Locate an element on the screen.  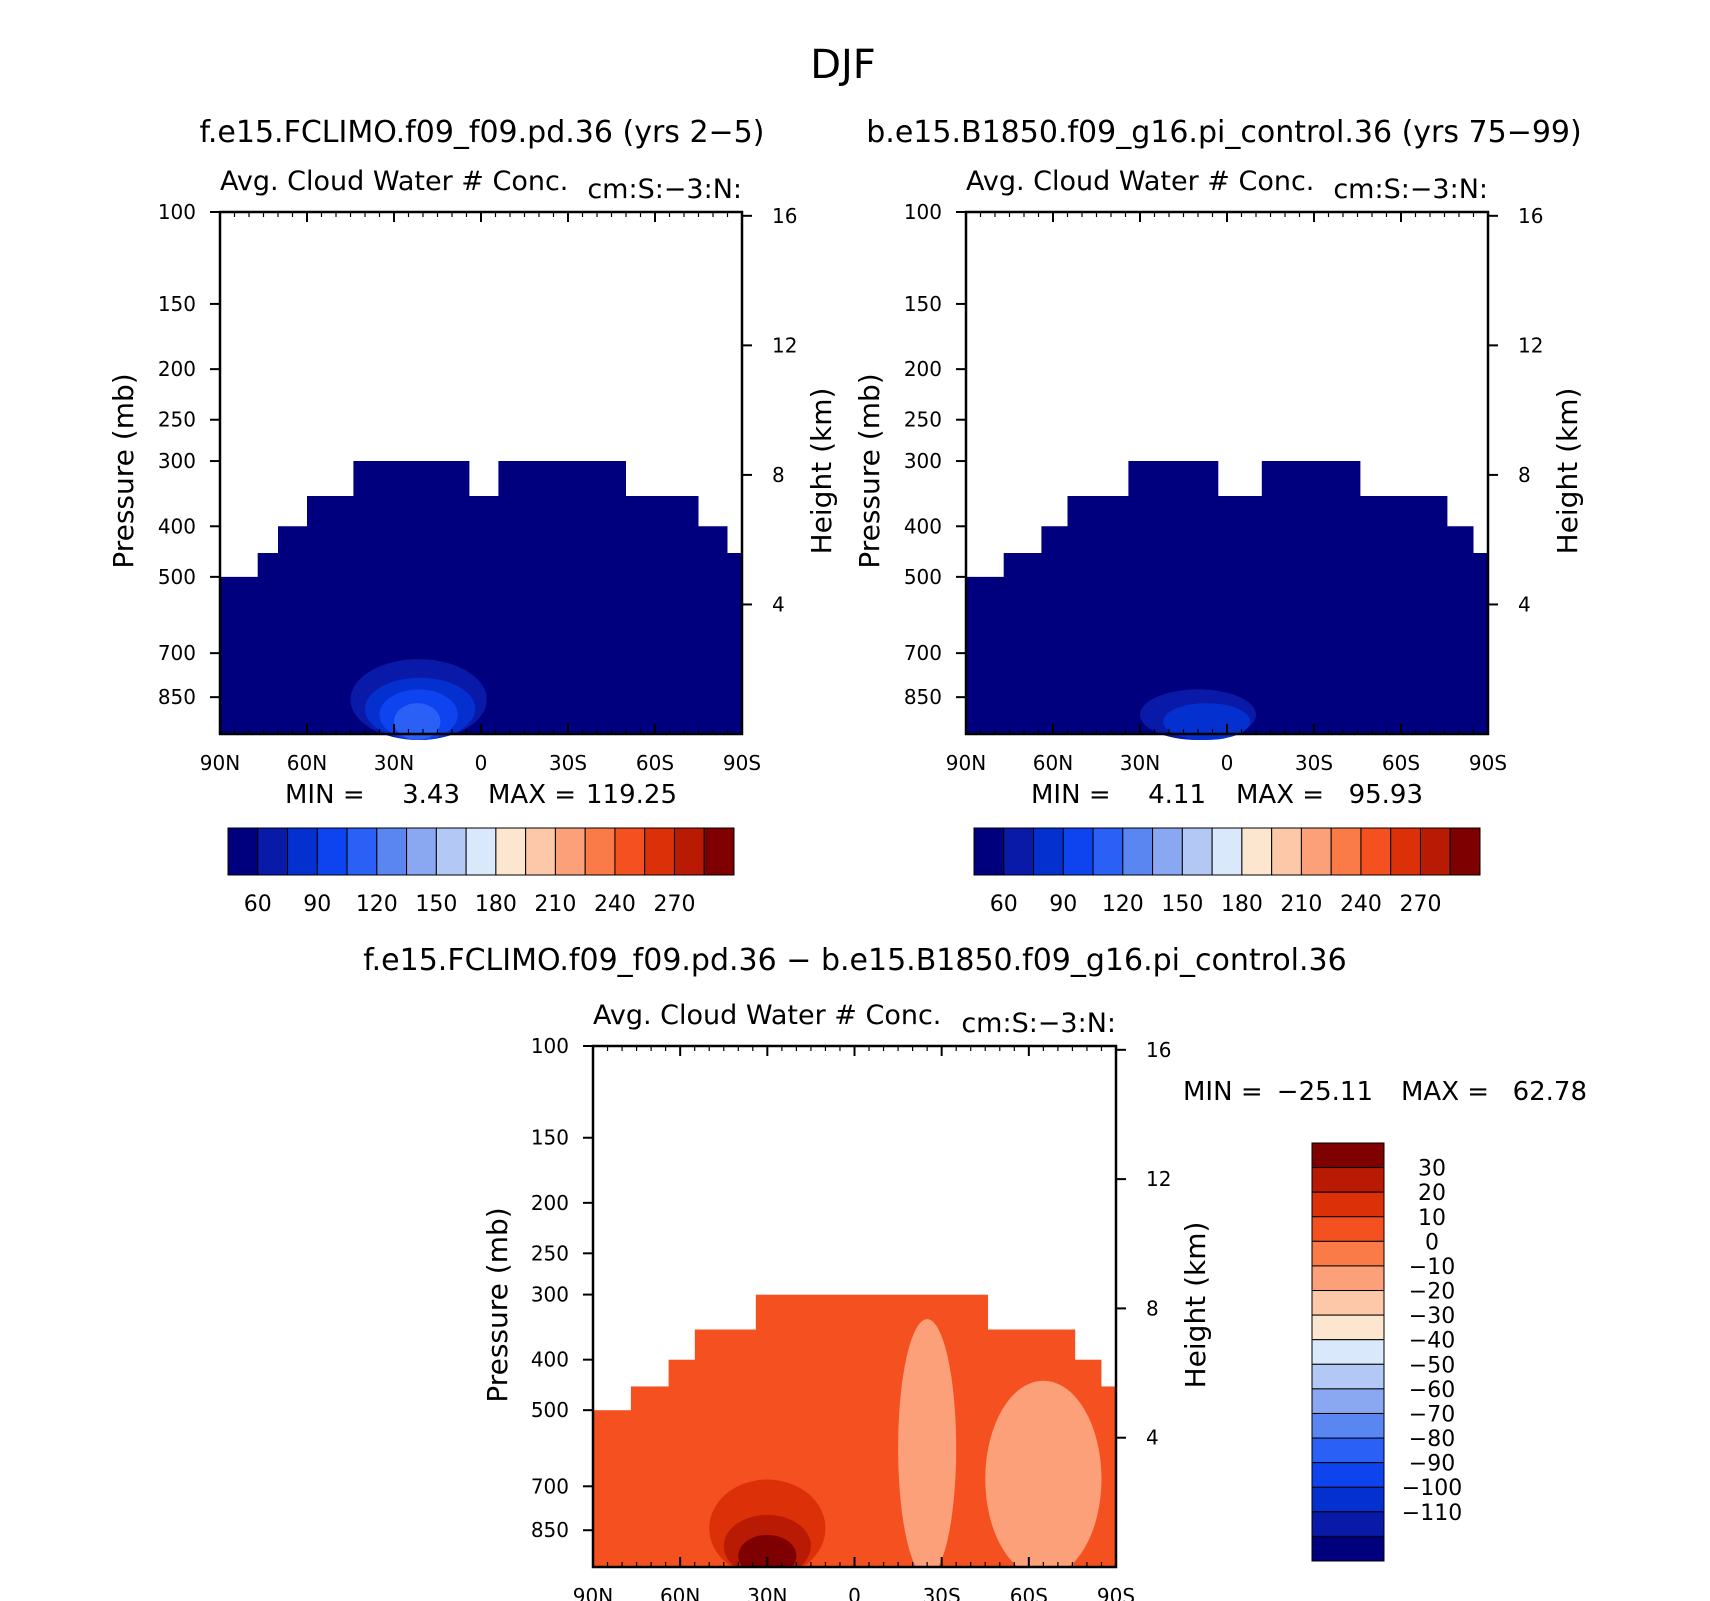
min-value: −25.11 is located at coordinates (1325, 1092).